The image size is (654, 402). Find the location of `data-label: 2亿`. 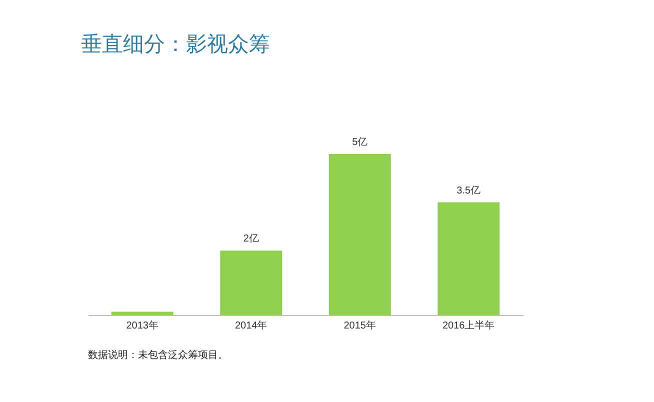

data-label: 2亿 is located at coordinates (251, 239).